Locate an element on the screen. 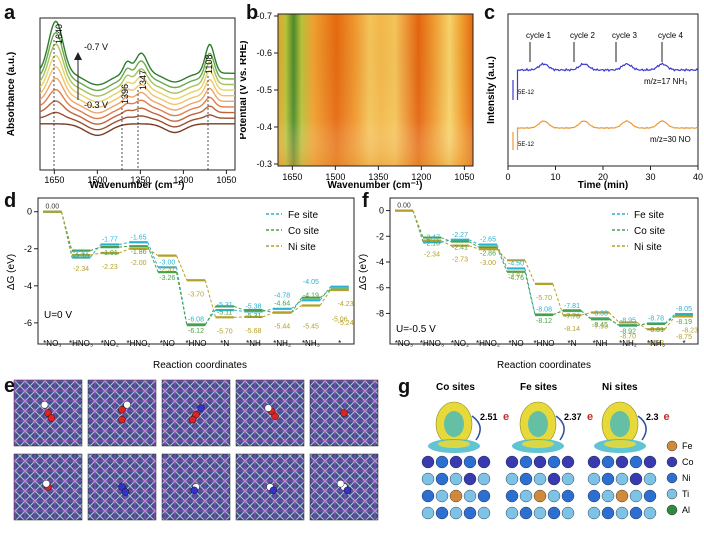 This screenshot has width=704, height=537. value-label: -8.23 is located at coordinates (690, 330).